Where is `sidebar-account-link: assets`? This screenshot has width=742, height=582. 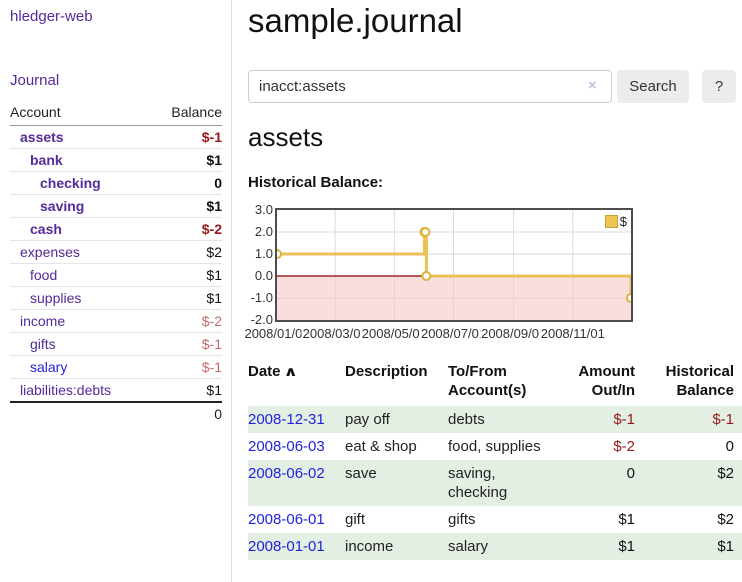 sidebar-account-link: assets is located at coordinates (42, 137).